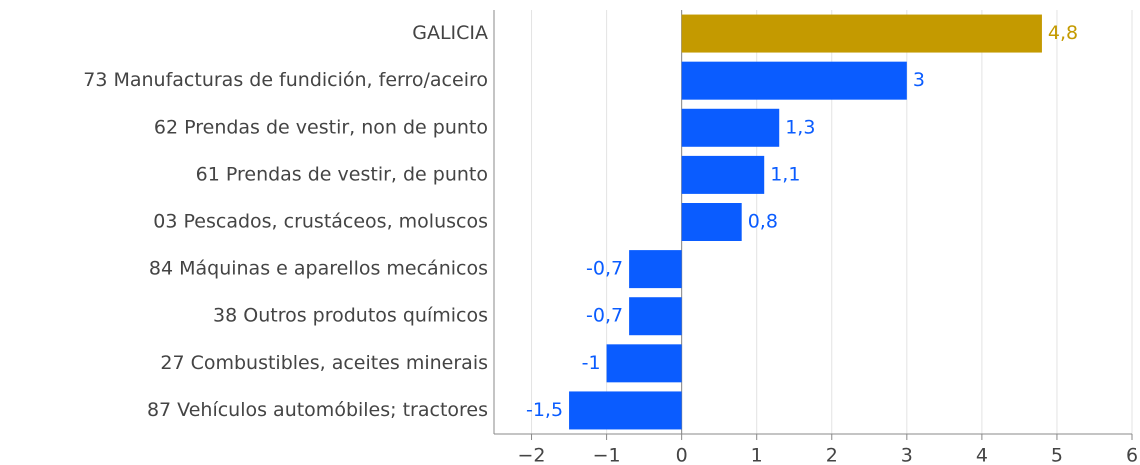  What do you see at coordinates (320, 222) in the screenshot?
I see `y-tick-label: 03 Pescados, crustáceos, moluscos` at bounding box center [320, 222].